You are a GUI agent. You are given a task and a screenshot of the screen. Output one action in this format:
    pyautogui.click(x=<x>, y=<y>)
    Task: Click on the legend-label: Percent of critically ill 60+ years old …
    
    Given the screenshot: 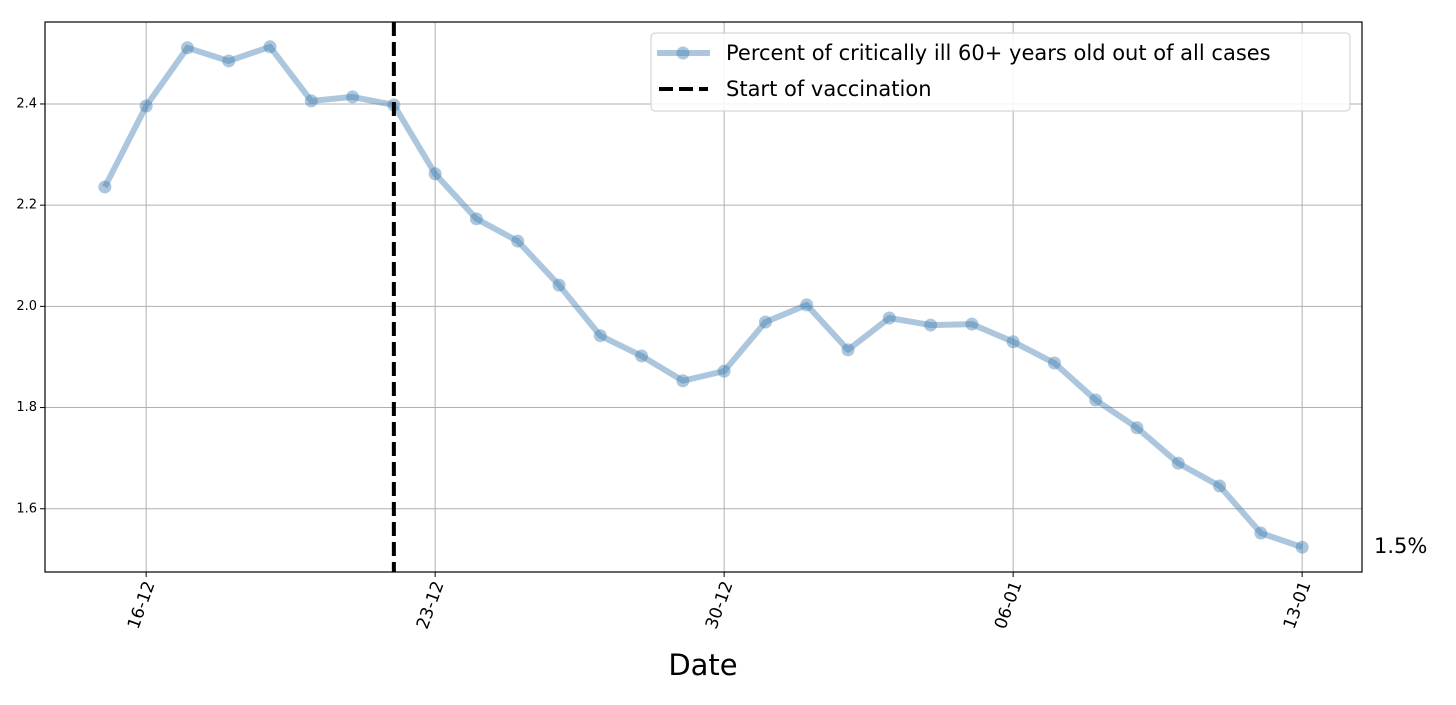 What is the action you would take?
    pyautogui.click(x=998, y=53)
    